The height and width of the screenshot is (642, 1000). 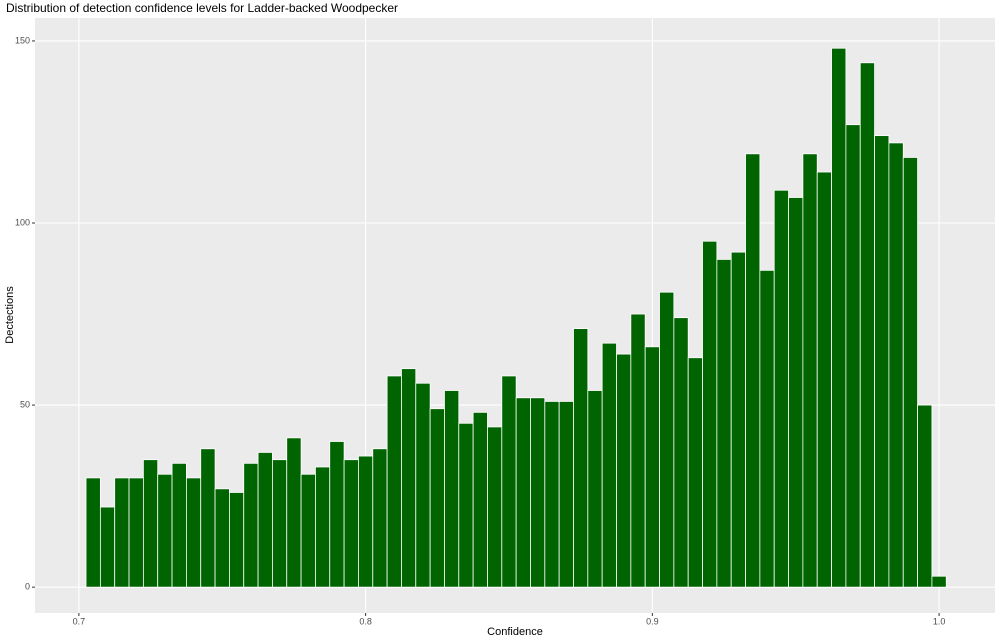 I want to click on x-tick-label: 0.9, so click(x=652, y=621).